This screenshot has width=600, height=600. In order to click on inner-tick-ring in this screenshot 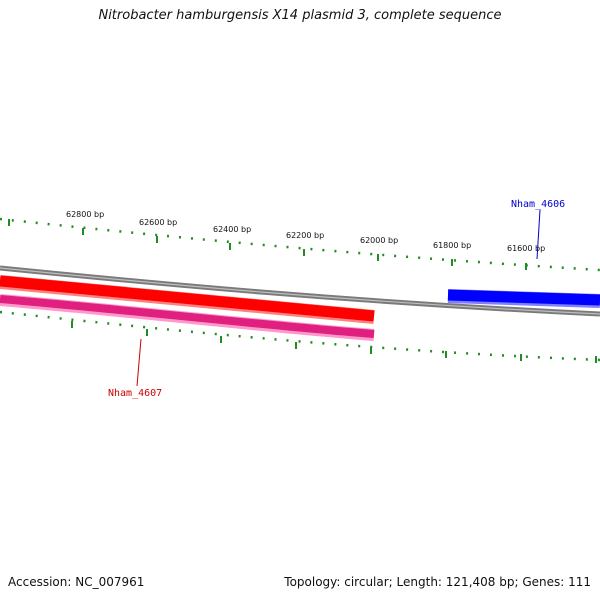, I will do `click(300, 336)`.